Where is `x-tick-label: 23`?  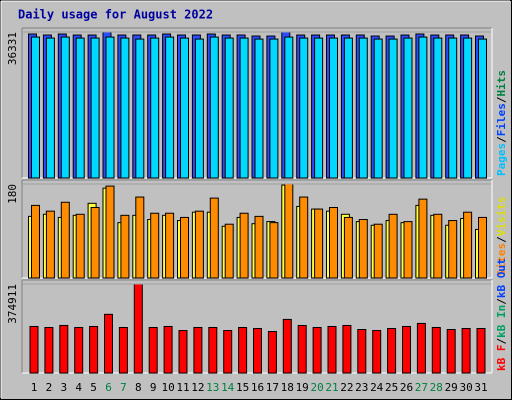 x-tick-label: 23 is located at coordinates (361, 387).